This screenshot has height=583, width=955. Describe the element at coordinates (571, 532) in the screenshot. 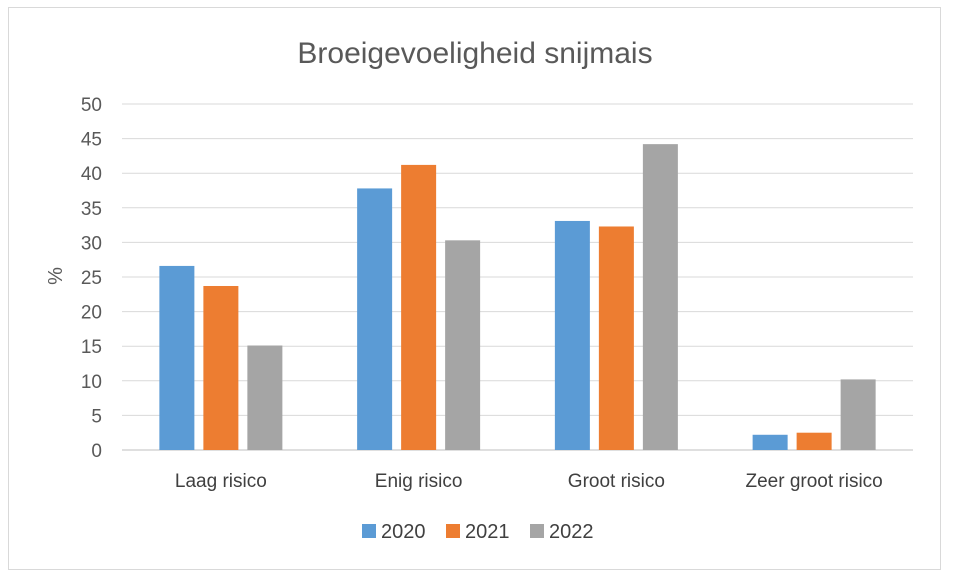

I see `legend-label: 2022` at that location.